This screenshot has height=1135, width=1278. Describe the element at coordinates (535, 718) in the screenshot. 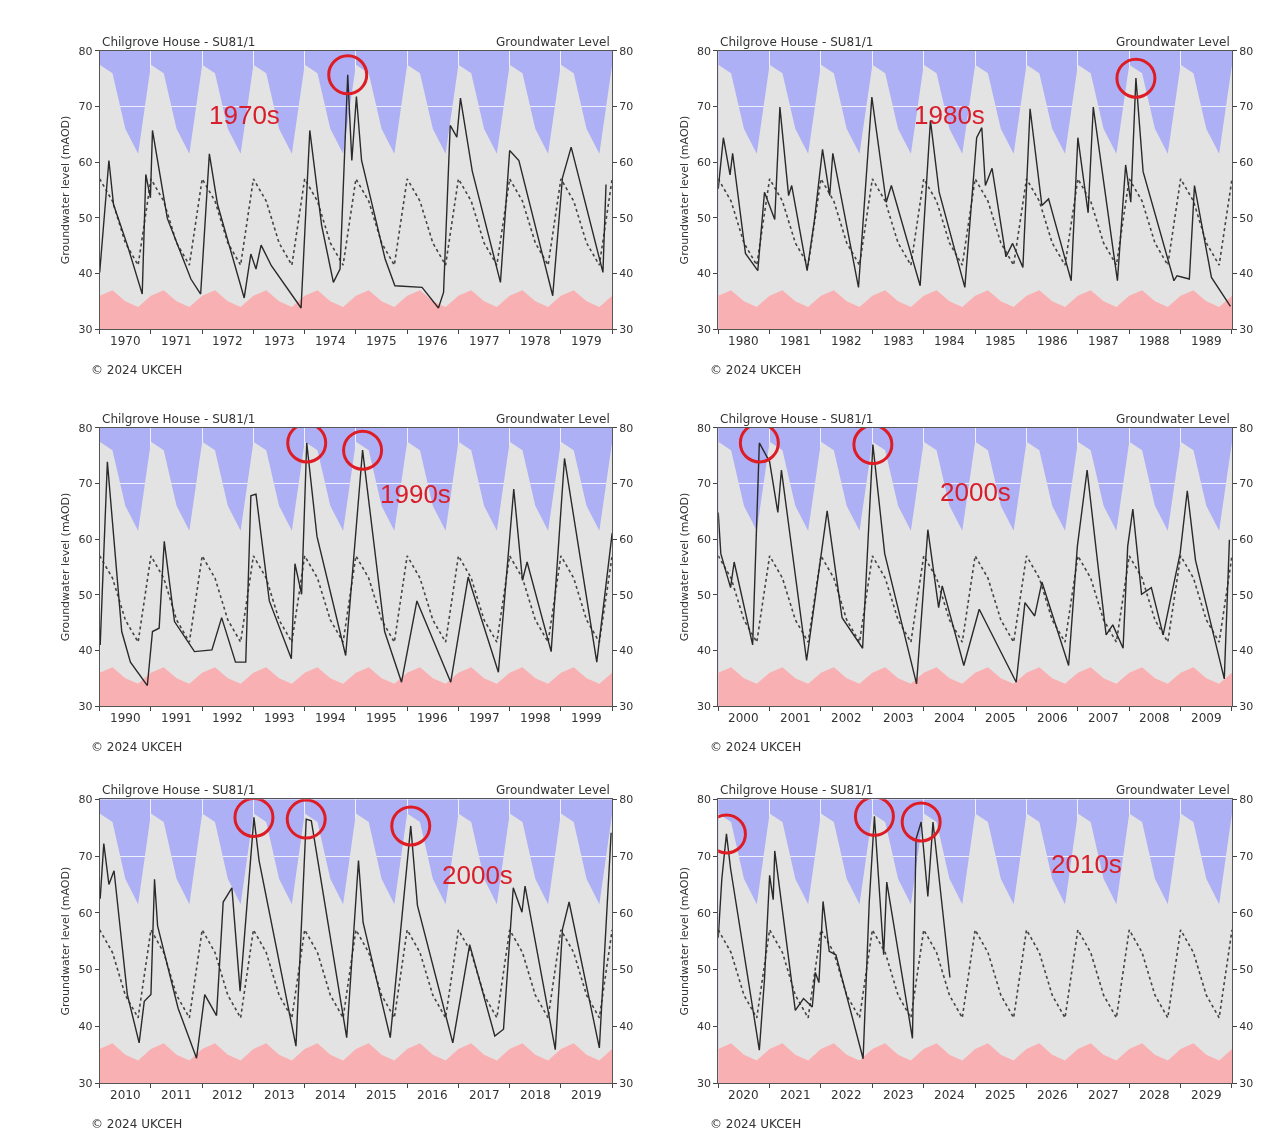

I see `x-tick-label: 1998` at that location.